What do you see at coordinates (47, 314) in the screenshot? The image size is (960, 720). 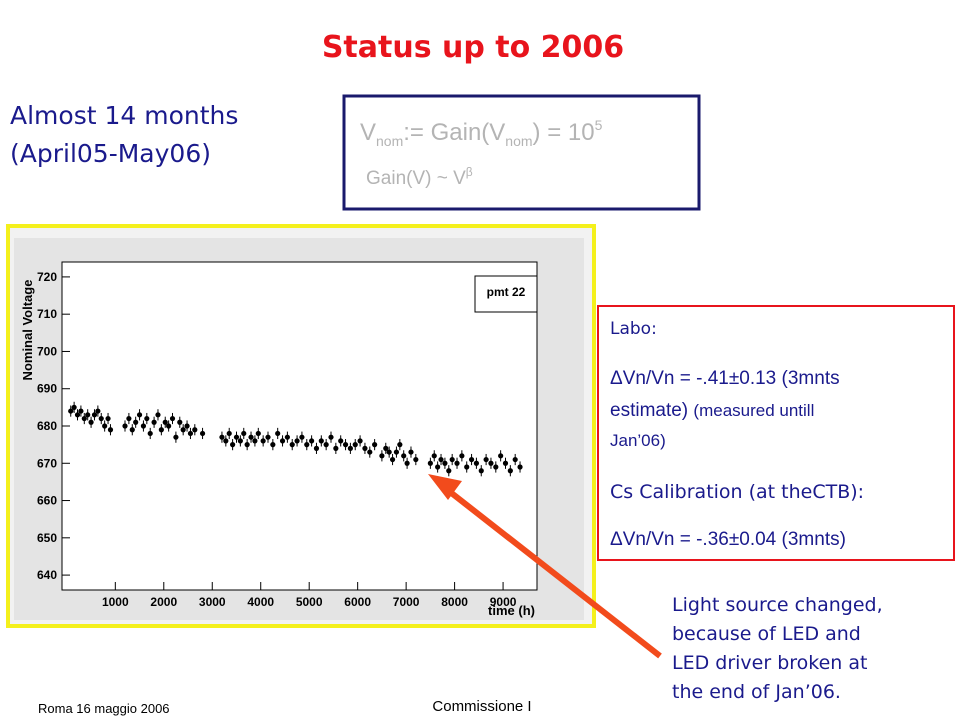 I see `y-tick-label: 710` at bounding box center [47, 314].